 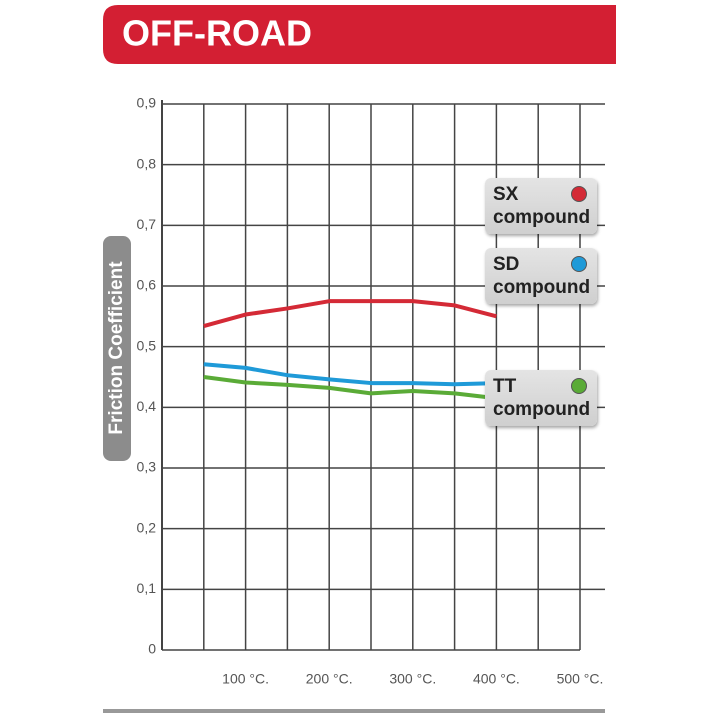 I want to click on chart-title: OFF-ROAD, so click(x=217, y=33).